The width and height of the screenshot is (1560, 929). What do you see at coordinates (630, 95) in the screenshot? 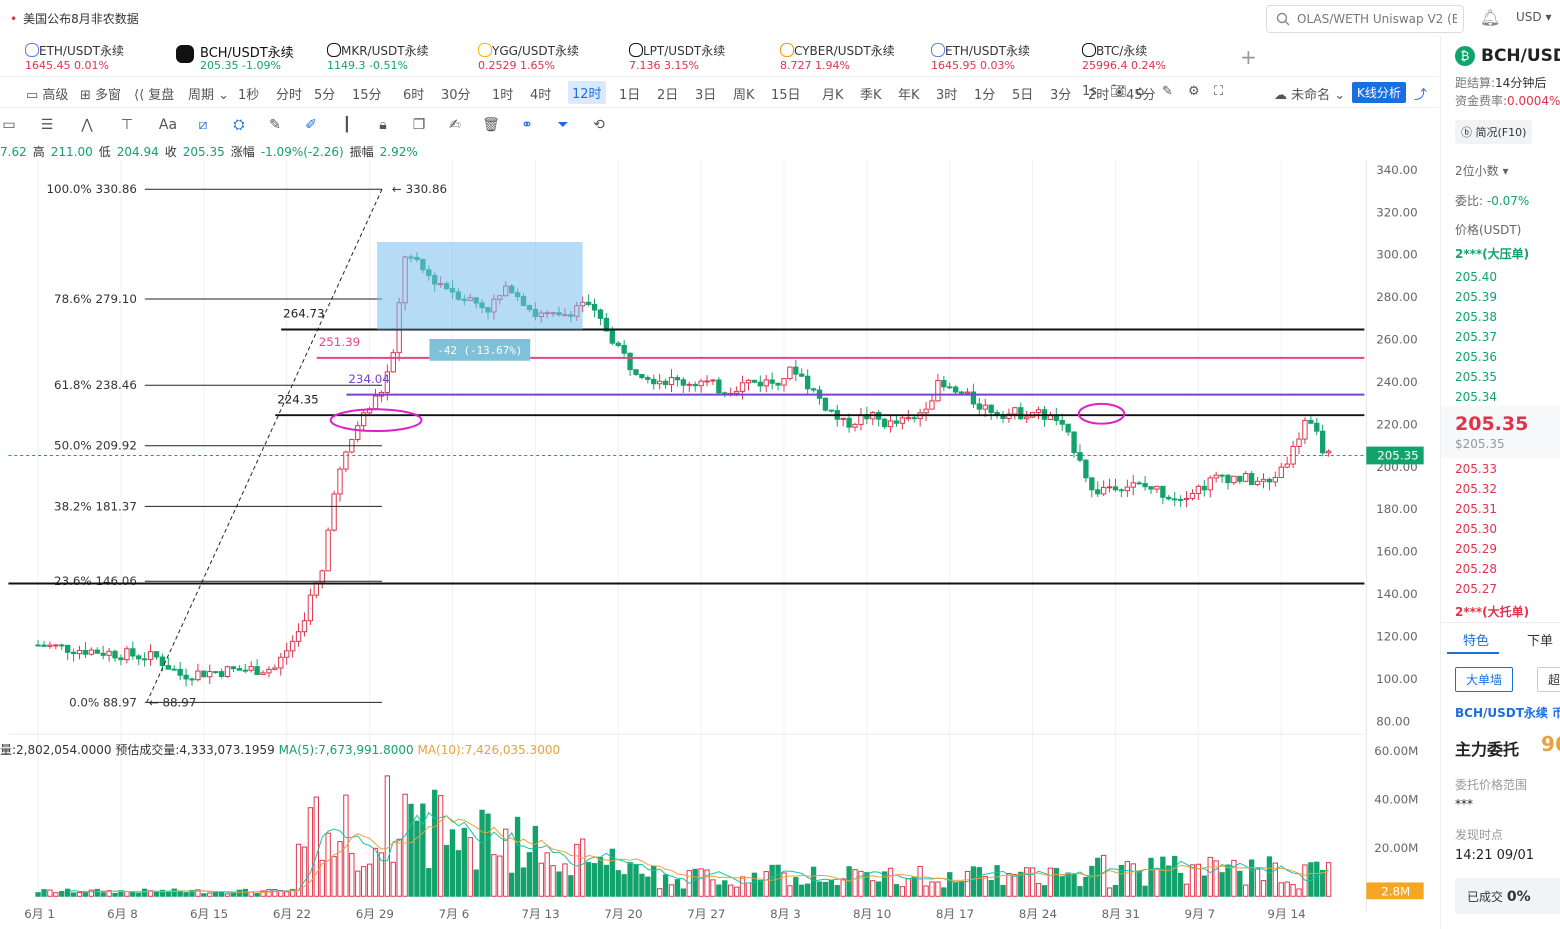
I see `period-13: 1日` at bounding box center [630, 95].